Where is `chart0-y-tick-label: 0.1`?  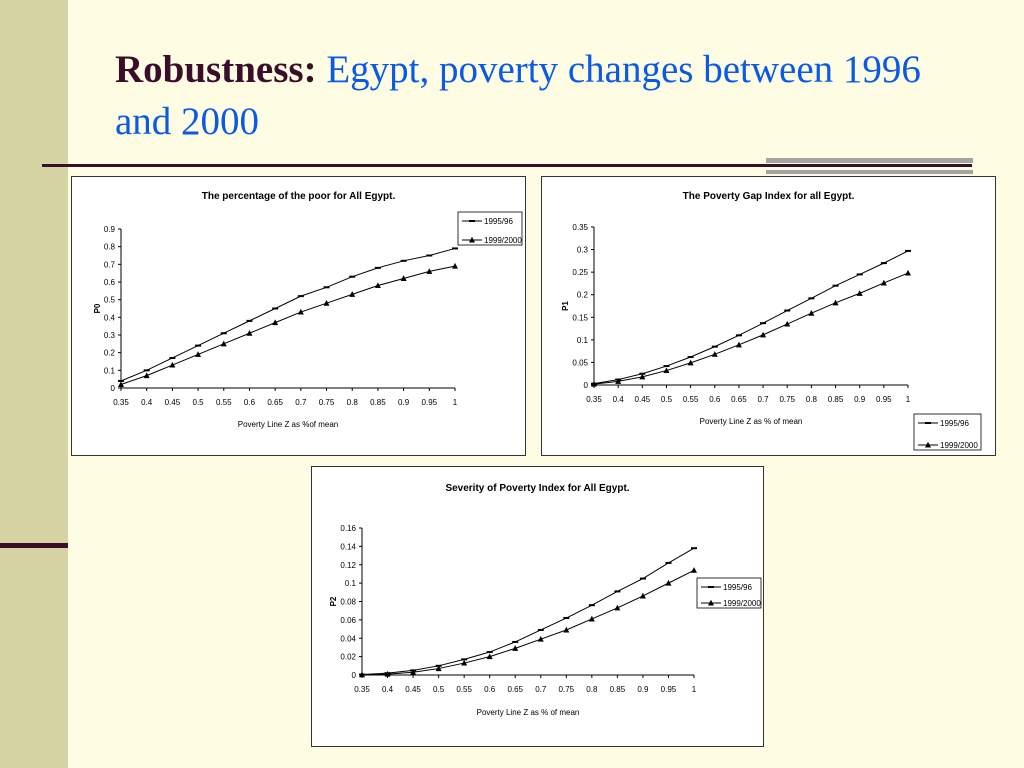 chart0-y-tick-label: 0.1 is located at coordinates (110, 370).